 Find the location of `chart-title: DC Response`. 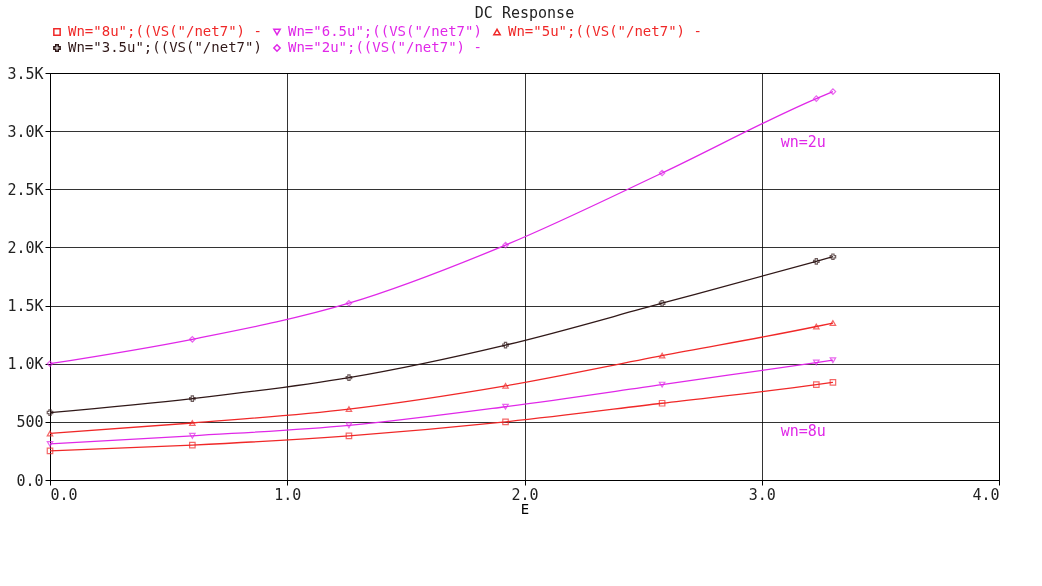

chart-title: DC Response is located at coordinates (524, 13).